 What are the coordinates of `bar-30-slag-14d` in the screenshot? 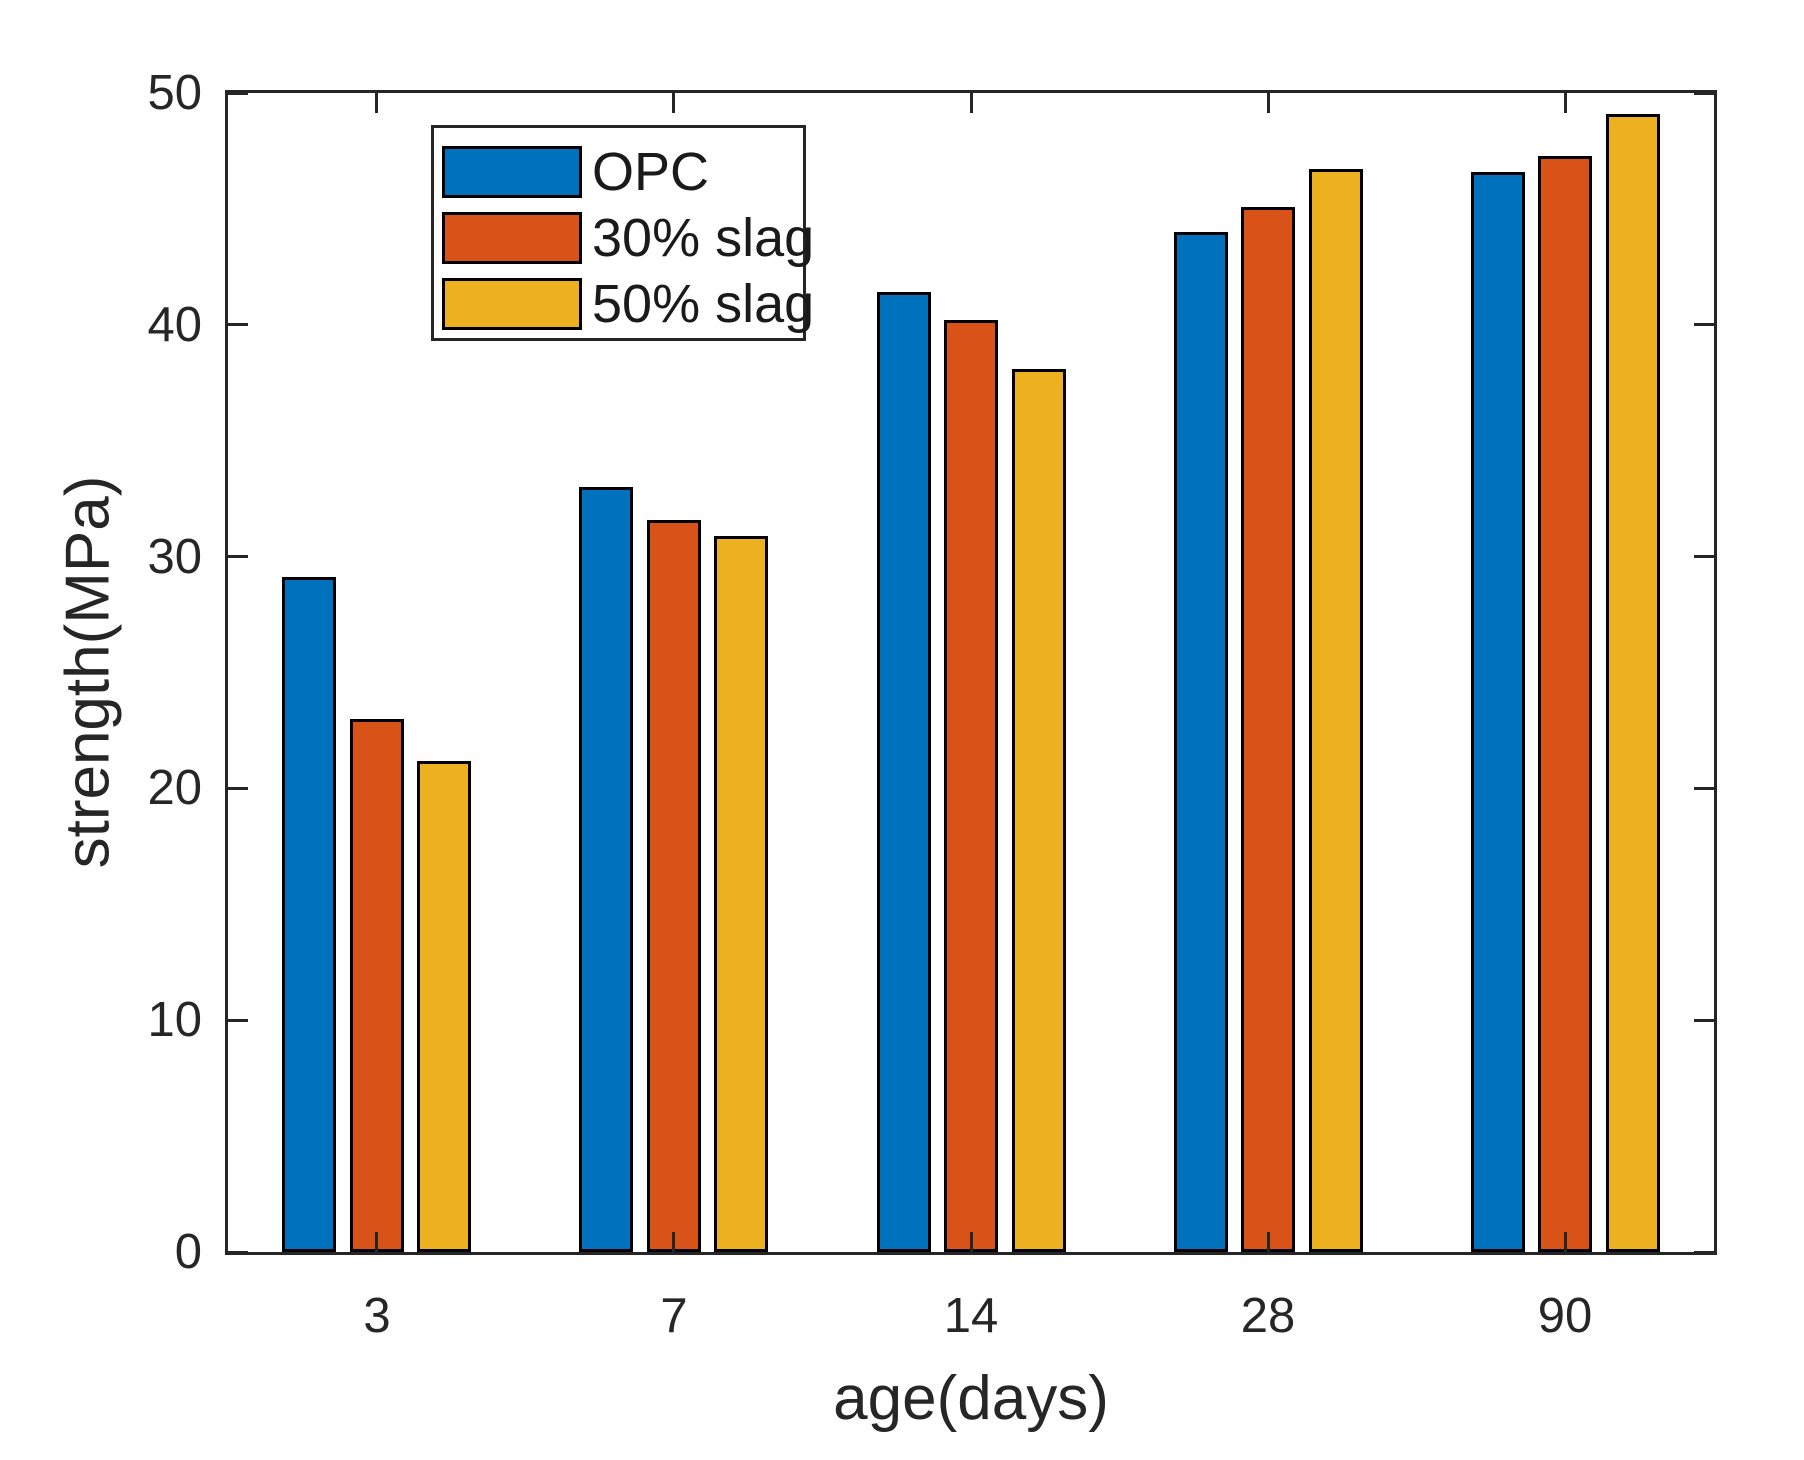 It's located at (971, 786).